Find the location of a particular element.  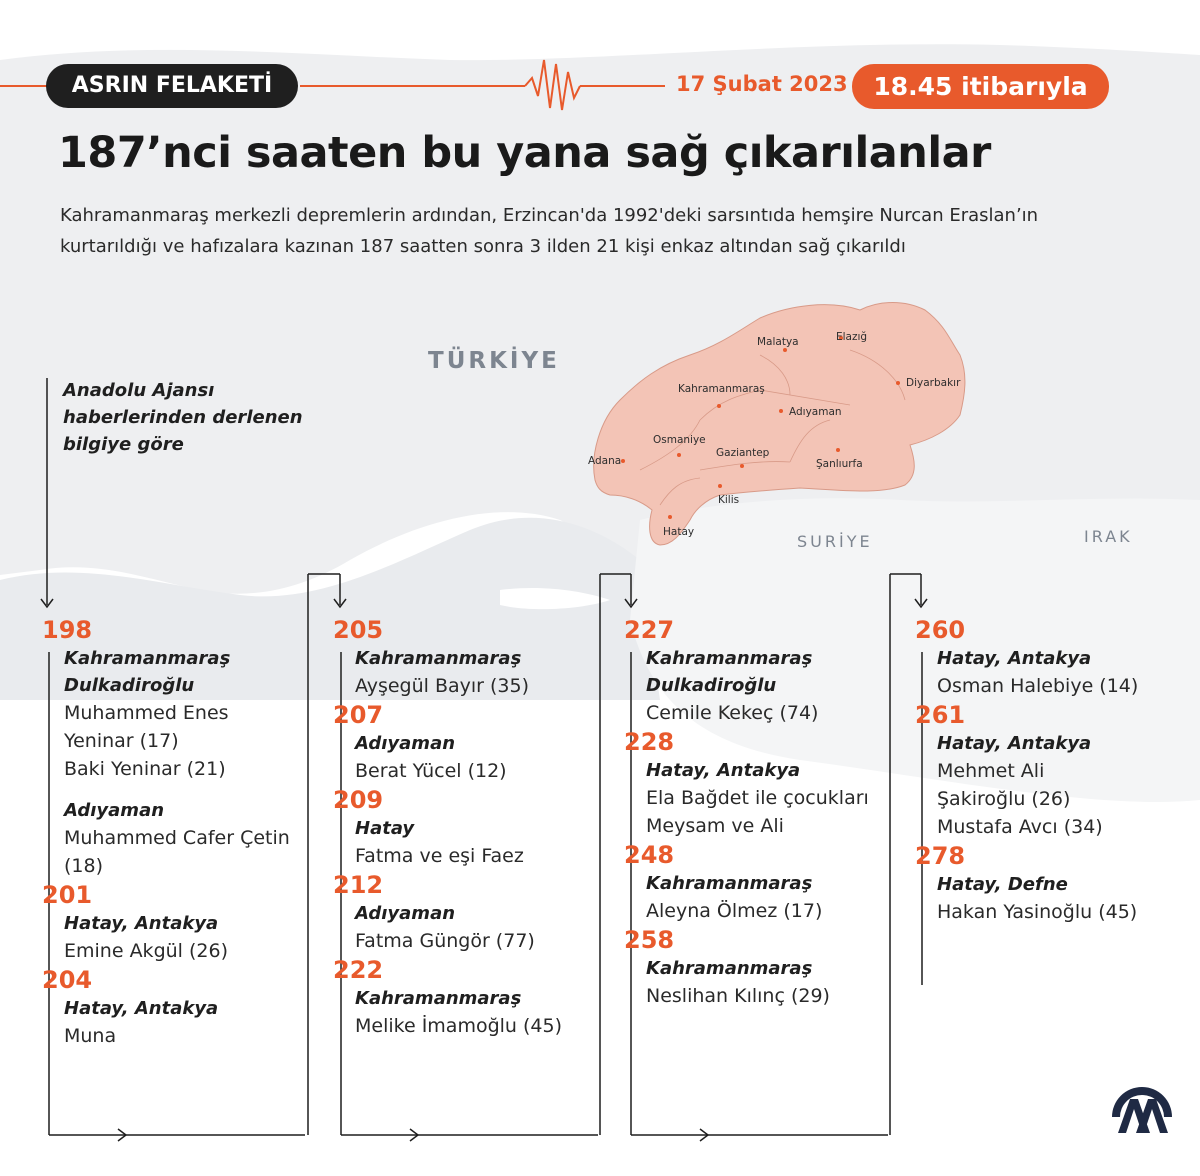

map-city-label: Elazığ is located at coordinates (852, 337).